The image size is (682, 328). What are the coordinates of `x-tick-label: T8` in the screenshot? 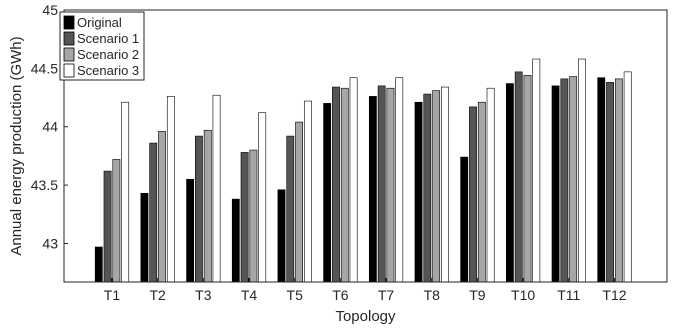 It's located at (432, 295).